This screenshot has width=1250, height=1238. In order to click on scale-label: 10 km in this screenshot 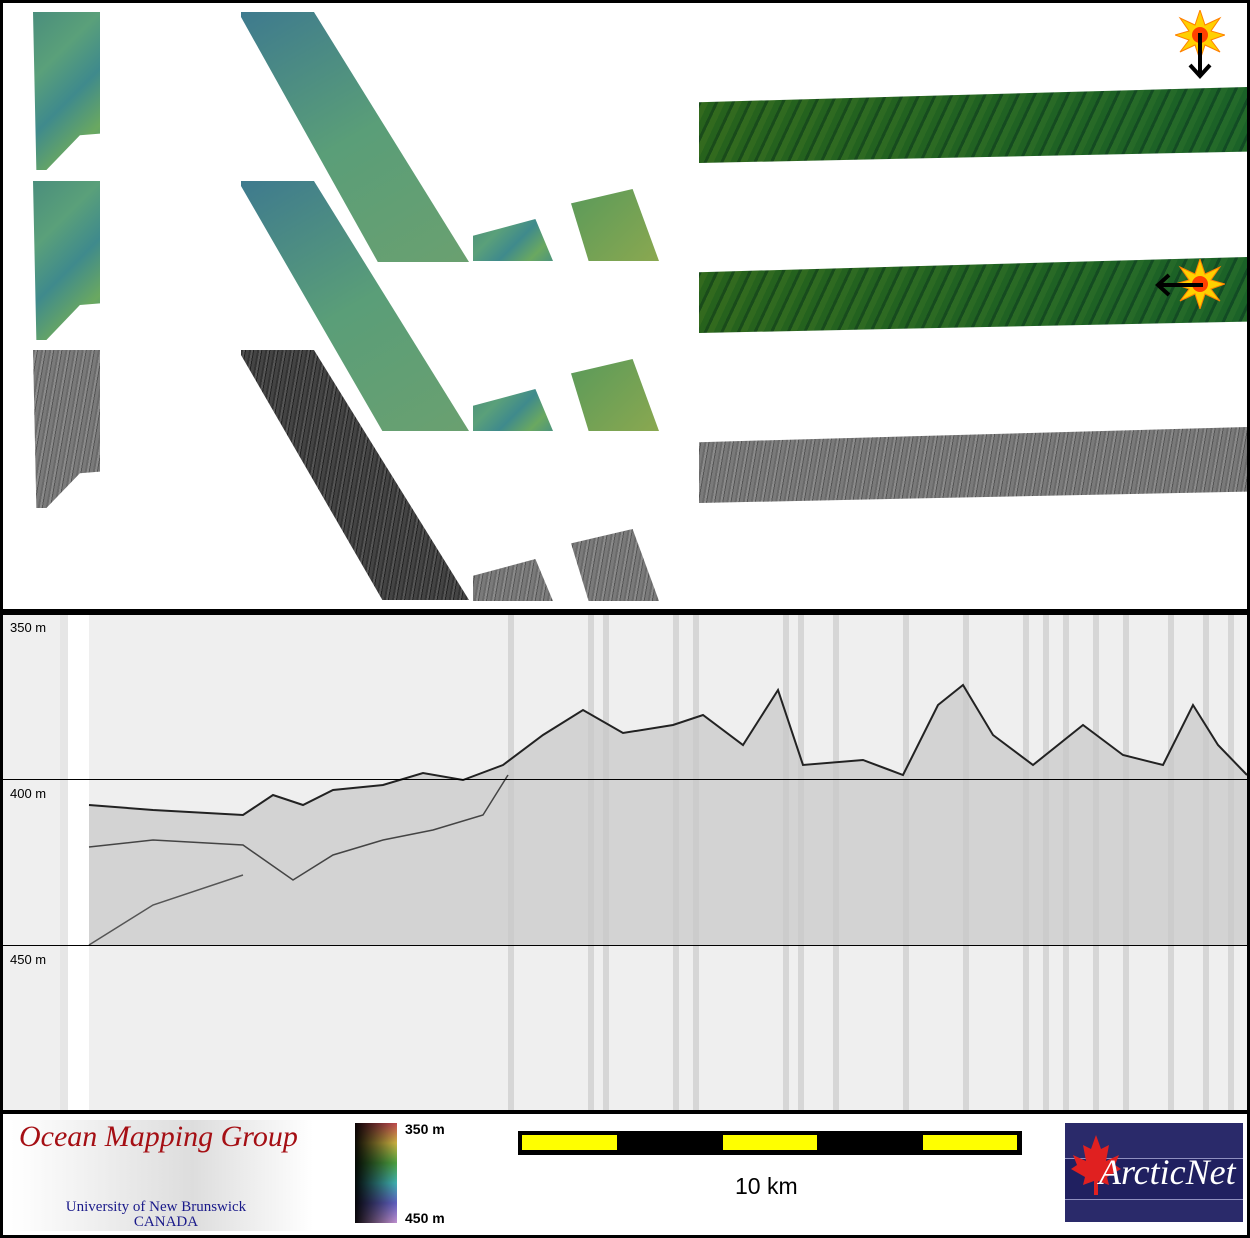, I will do `click(766, 1186)`.